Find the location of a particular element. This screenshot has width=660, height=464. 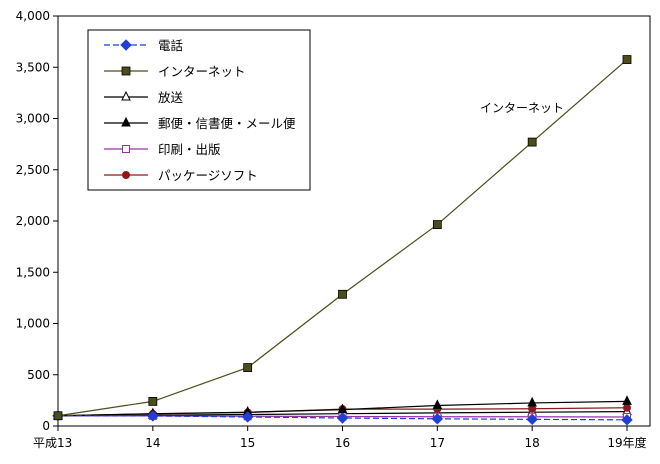

legend-label: インターネット is located at coordinates (202, 71).